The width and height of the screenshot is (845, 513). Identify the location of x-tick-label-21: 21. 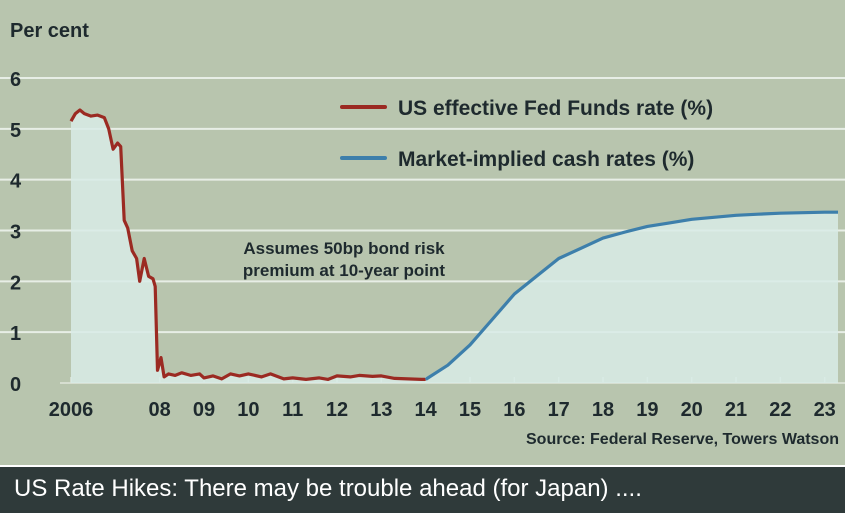
(736, 410).